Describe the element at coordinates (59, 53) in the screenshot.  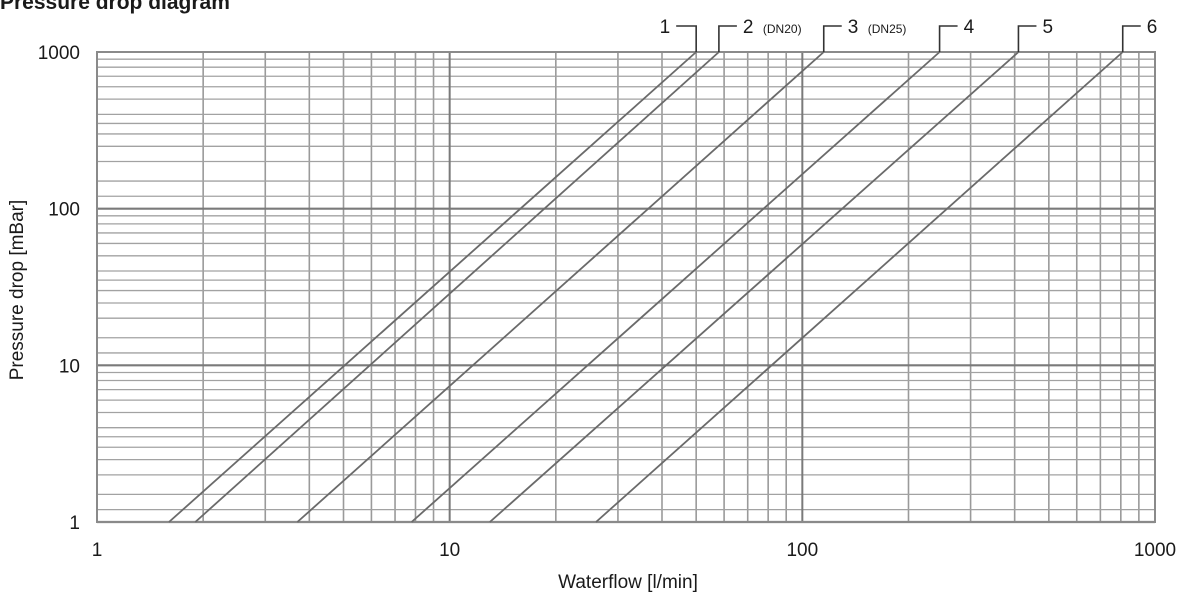
I see `y-tick-label: 1000` at that location.